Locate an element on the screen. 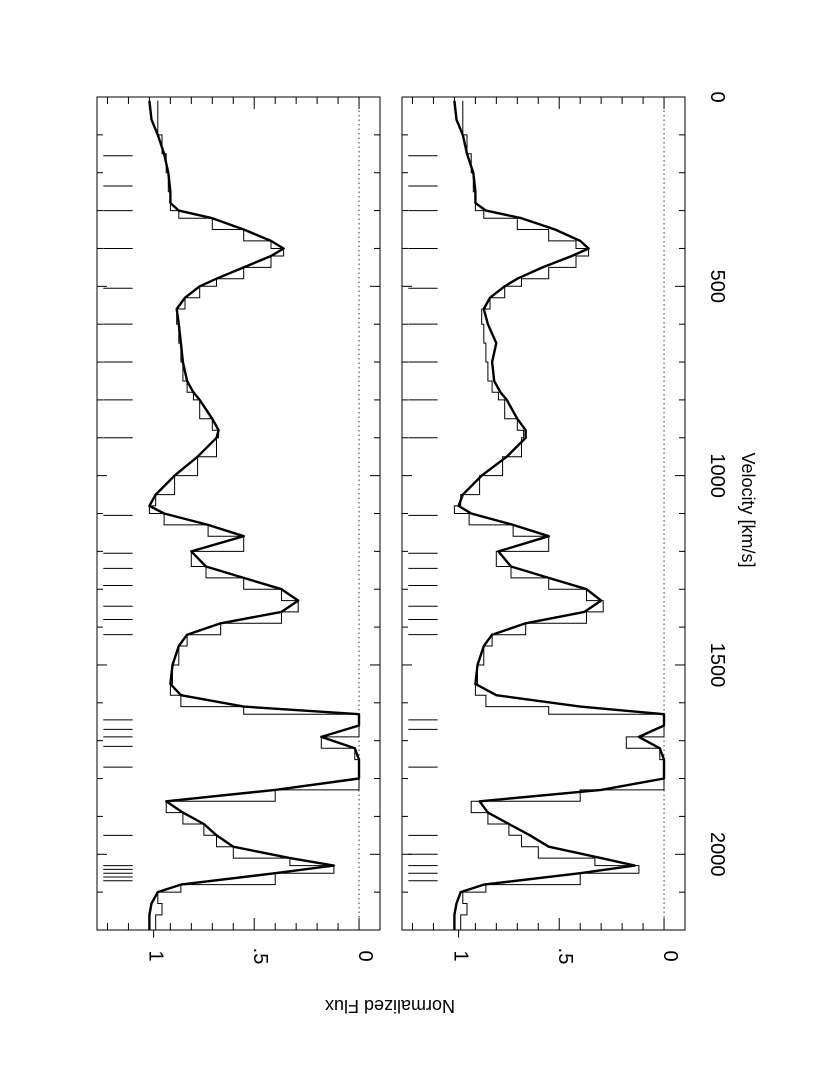 Image resolution: width=830 pixels, height=1075 pixels. velocity-tick-label: 0 is located at coordinates (717, 96).